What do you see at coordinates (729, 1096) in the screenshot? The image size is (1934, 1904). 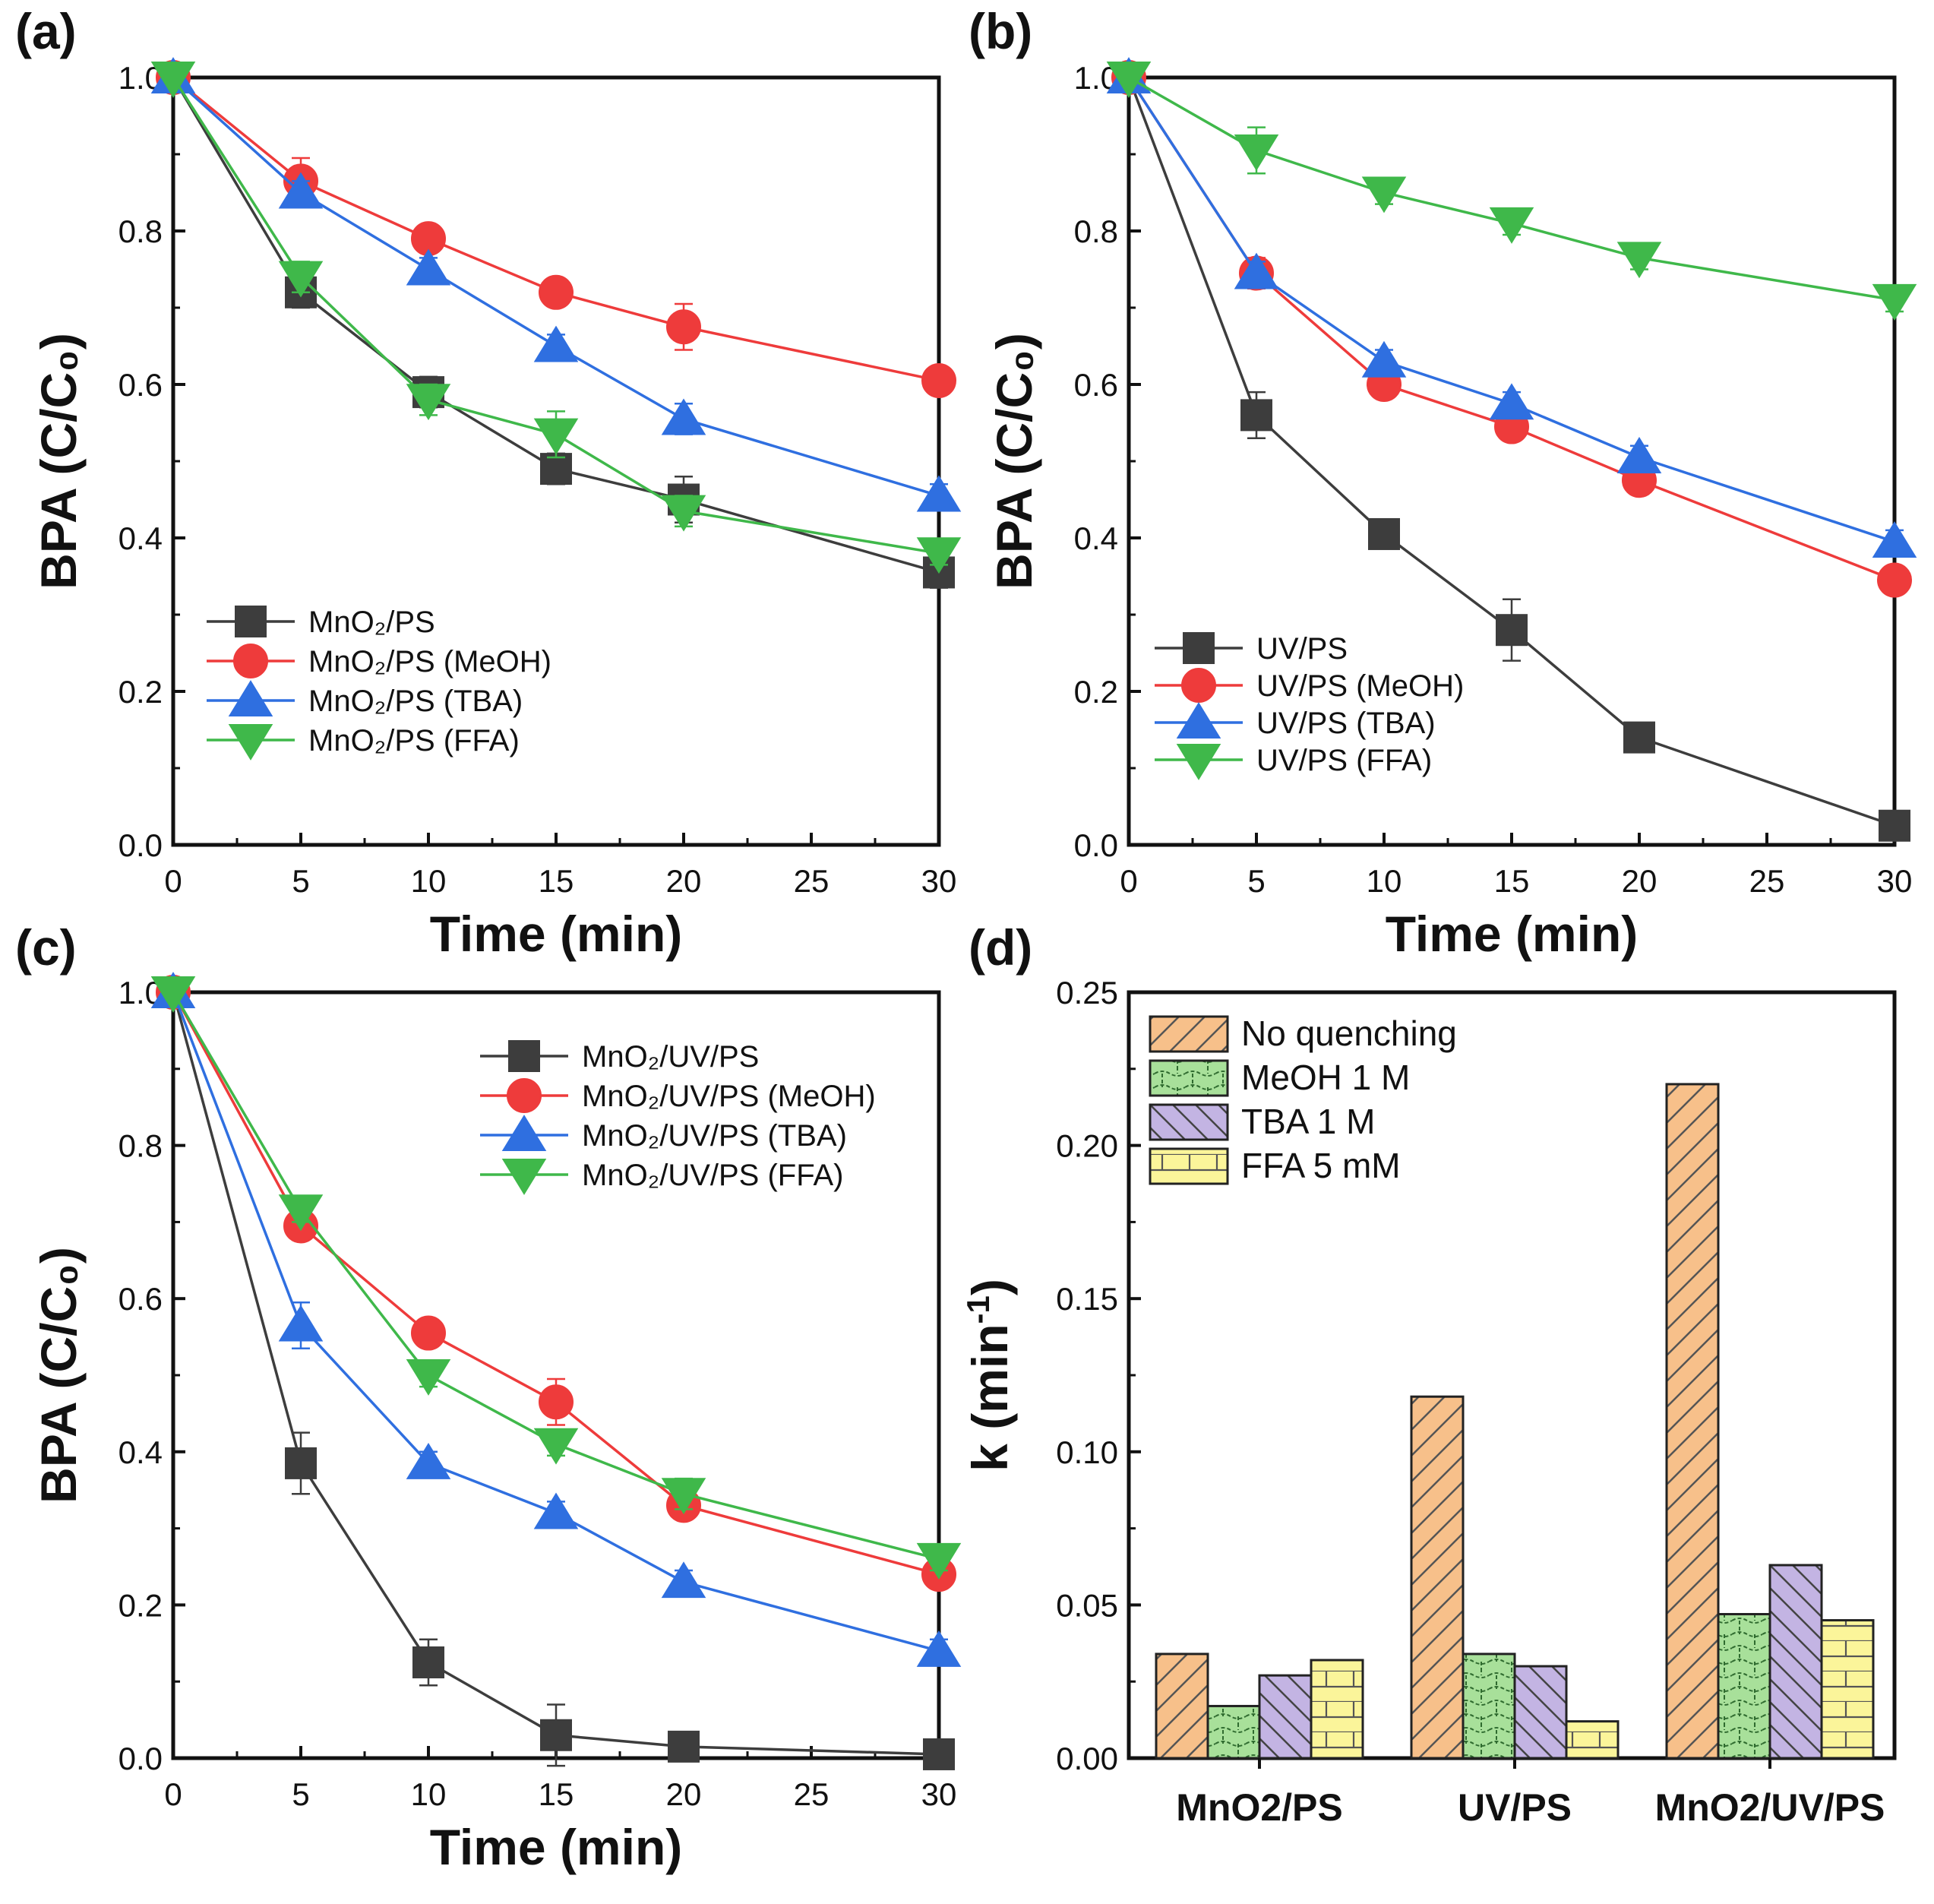 I see `legend-label: MnO₂/UV/PS (MeOH)` at bounding box center [729, 1096].